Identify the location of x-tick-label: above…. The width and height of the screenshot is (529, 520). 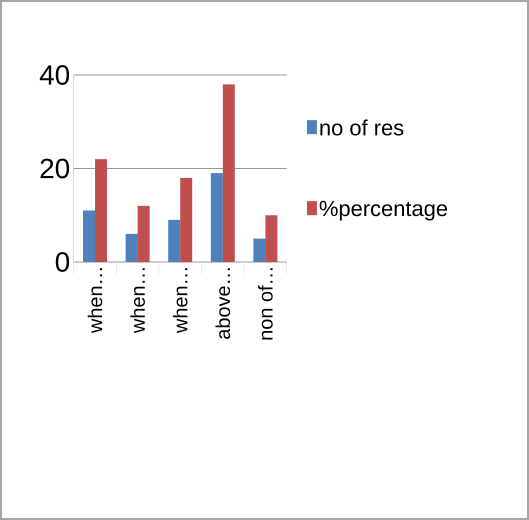
(222, 303).